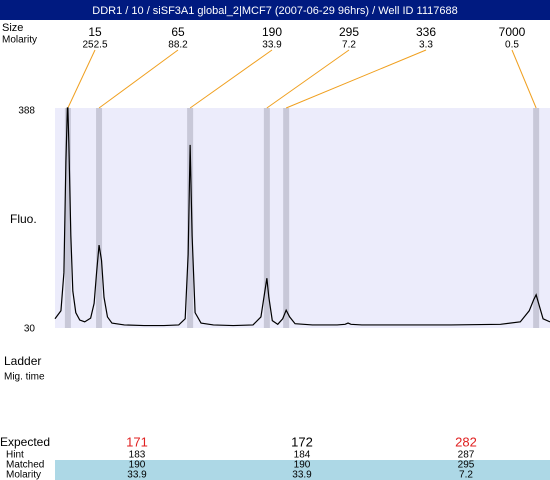 This screenshot has width=550, height=480. What do you see at coordinates (349, 32) in the screenshot?
I see `peak-size: 295` at bounding box center [349, 32].